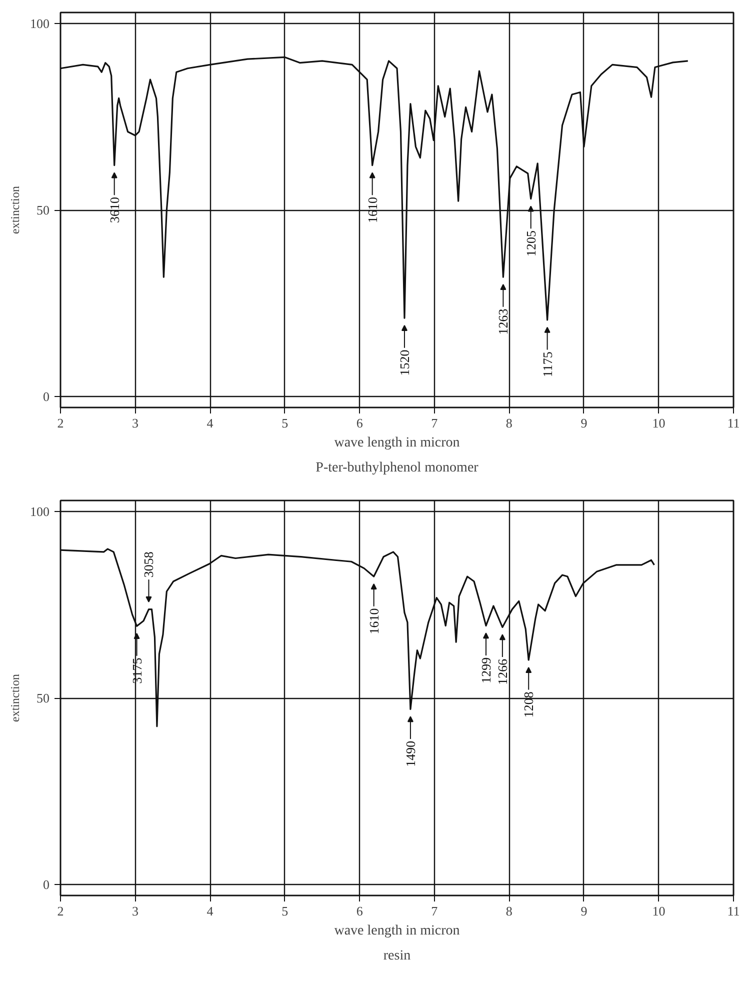  Describe the element at coordinates (502, 671) in the screenshot. I see `annotation: 1266` at that location.